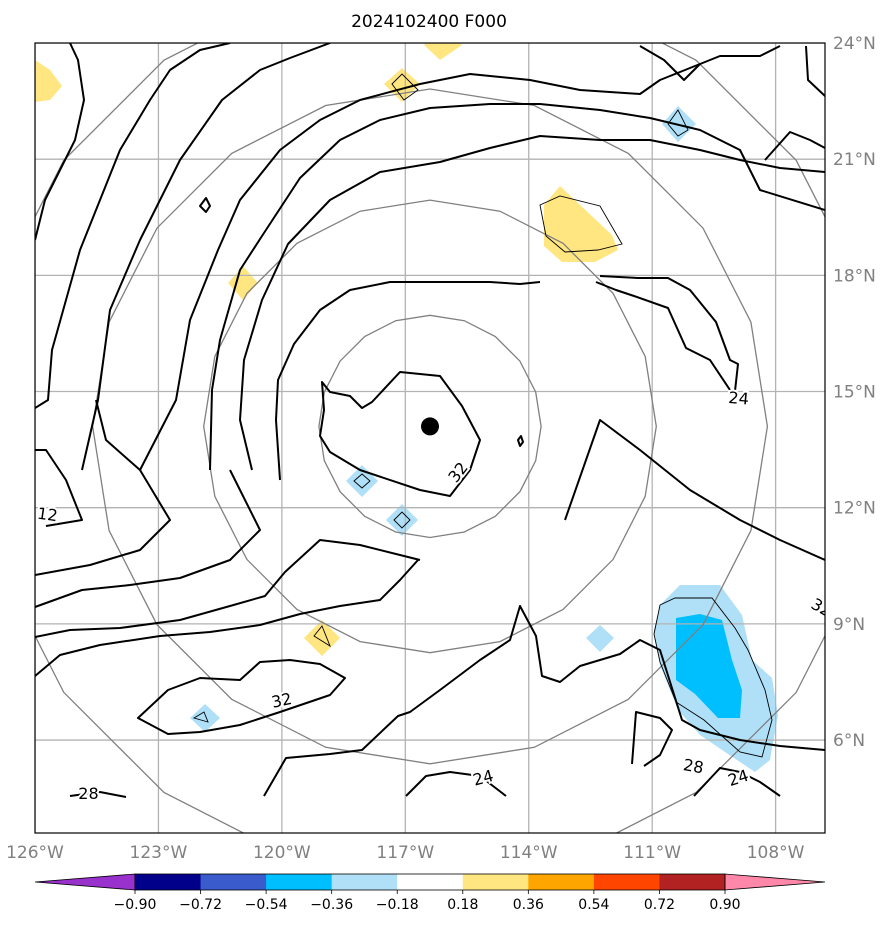  What do you see at coordinates (159, 853) in the screenshot?
I see `longitude-label: 123°W` at bounding box center [159, 853].